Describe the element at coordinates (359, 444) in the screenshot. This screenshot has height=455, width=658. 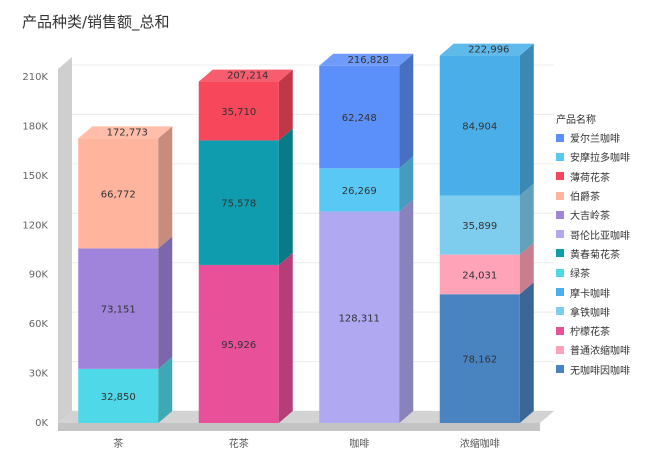
I see `x-tick-label: 咖啡` at that location.